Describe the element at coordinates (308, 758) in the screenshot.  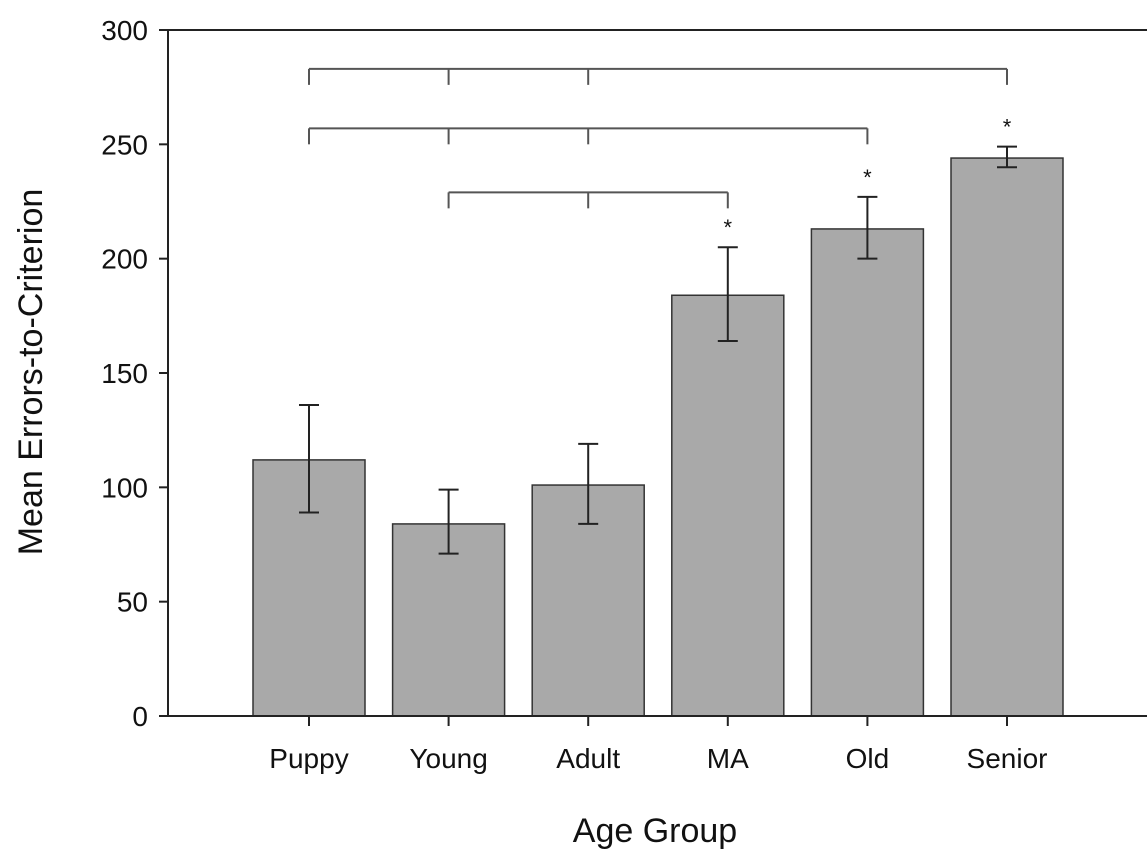
I see `x-tick-label: Puppy` at that location.